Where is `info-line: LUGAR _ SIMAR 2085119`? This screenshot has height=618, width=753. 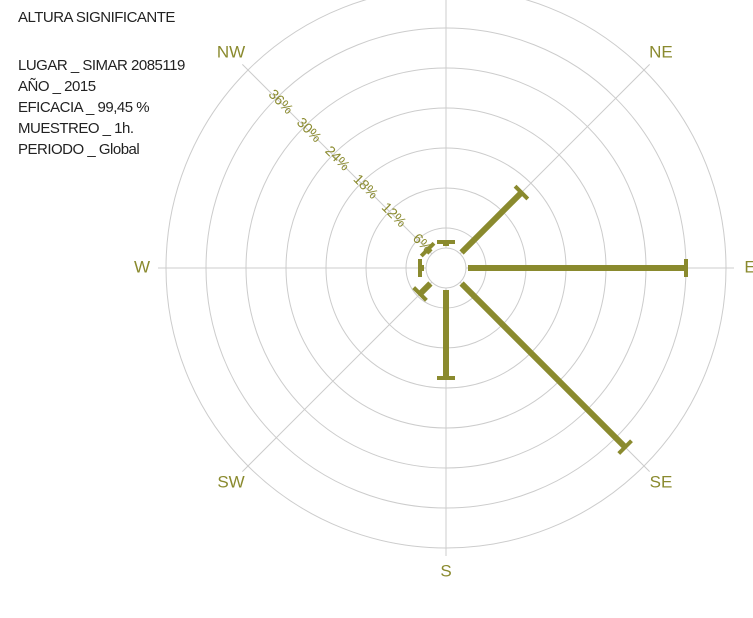
info-line: LUGAR _ SIMAR 2085119 is located at coordinates (101, 65).